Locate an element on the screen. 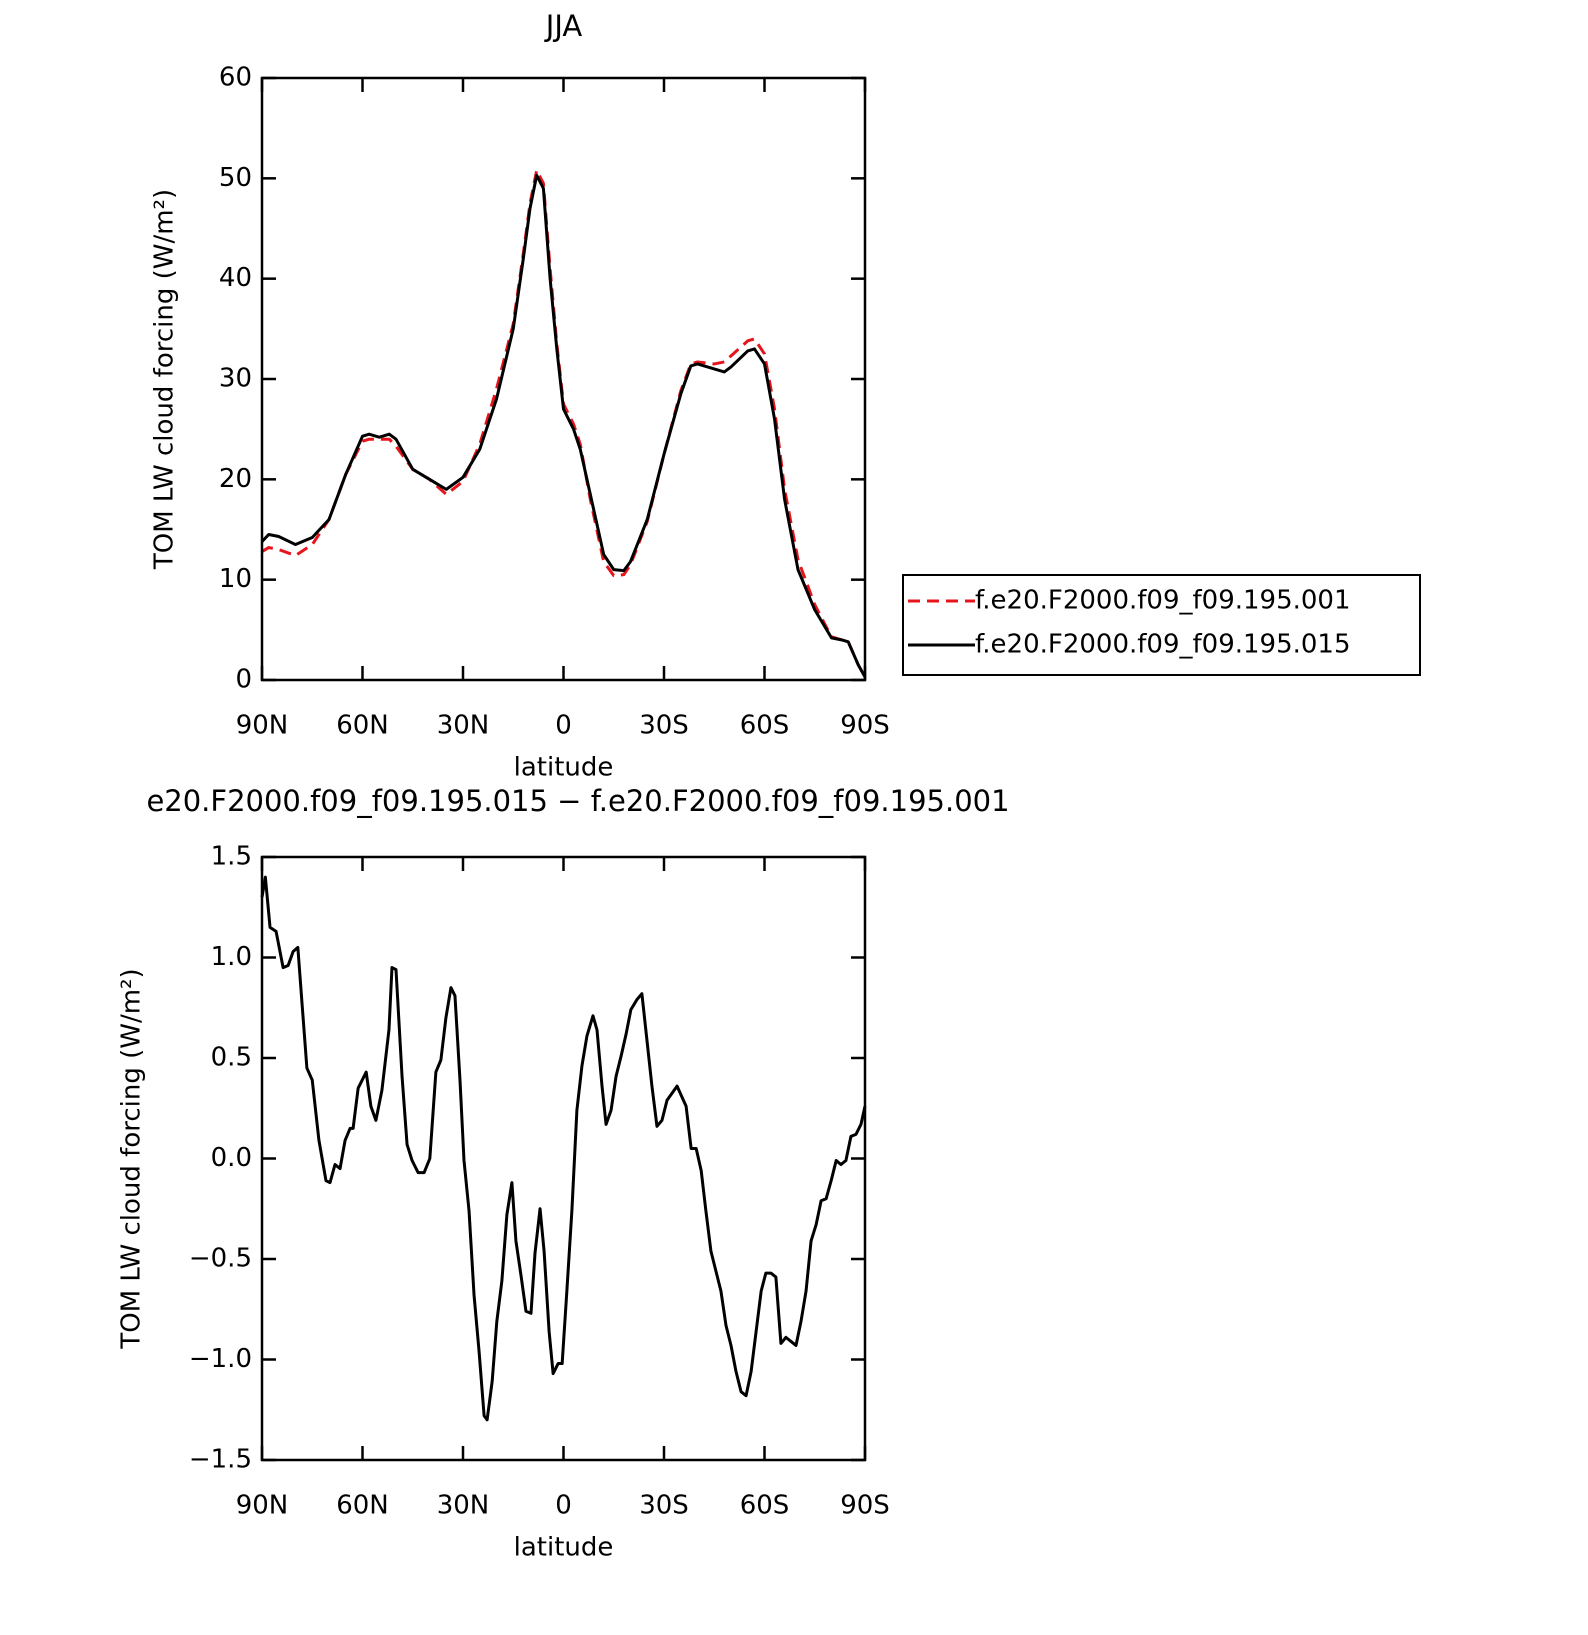  y-tick-label: 10 is located at coordinates (235, 579).